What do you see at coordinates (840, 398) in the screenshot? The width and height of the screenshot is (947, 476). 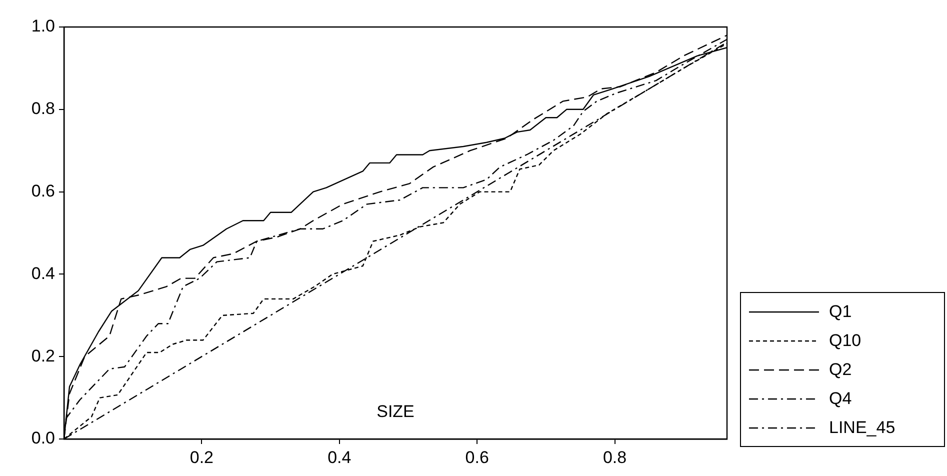 I see `legend-label: Q4` at bounding box center [840, 398].